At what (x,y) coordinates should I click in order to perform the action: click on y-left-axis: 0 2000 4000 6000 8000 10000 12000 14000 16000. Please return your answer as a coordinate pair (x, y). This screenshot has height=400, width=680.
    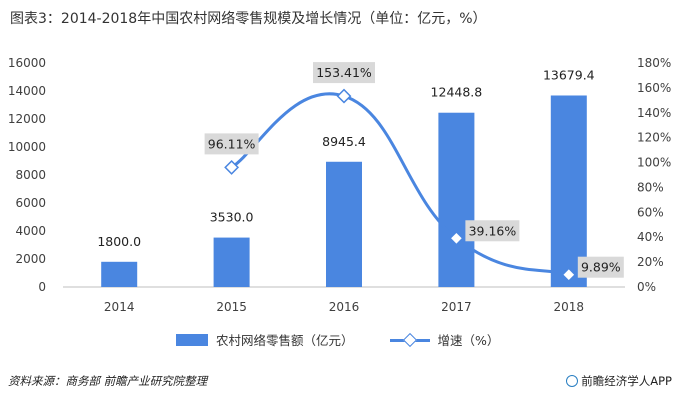
    Looking at the image, I should click on (27, 175).